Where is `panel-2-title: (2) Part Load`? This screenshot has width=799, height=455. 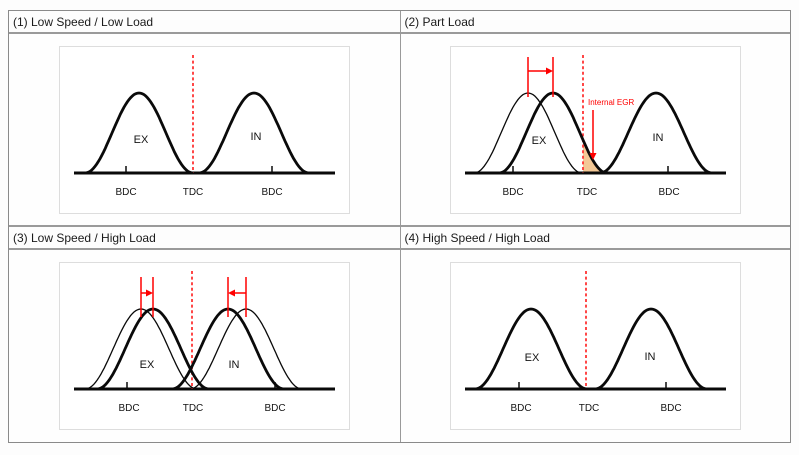
panel-2-title: (2) Part Load is located at coordinates (594, 22).